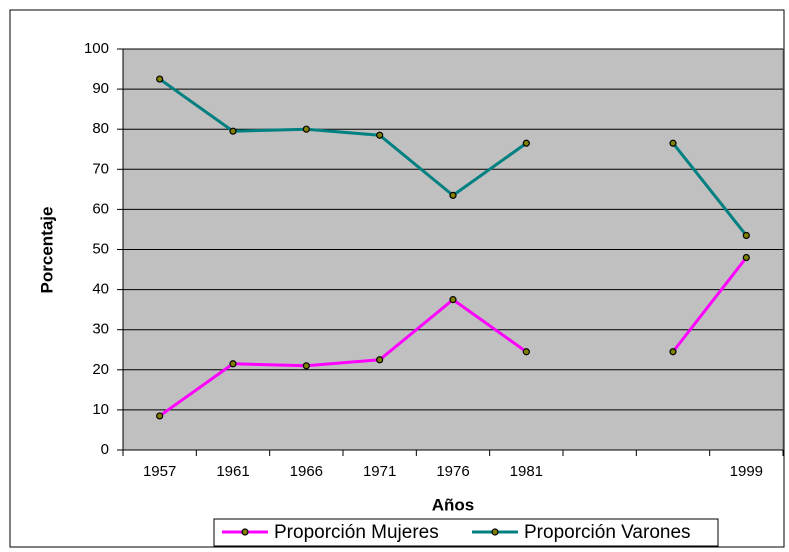 This screenshot has width=789, height=552. Describe the element at coordinates (306, 471) in the screenshot. I see `x-tick-label: 1966` at that location.